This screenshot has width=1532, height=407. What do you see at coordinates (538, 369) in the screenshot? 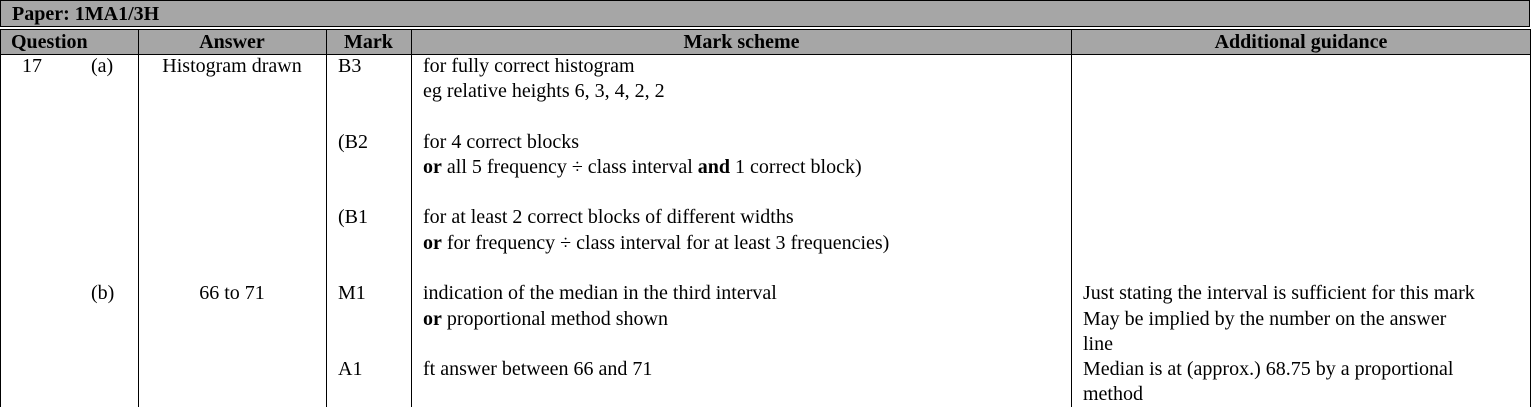
I see `scheme-a1-line1: ft answer between 66 and 71` at bounding box center [538, 369].